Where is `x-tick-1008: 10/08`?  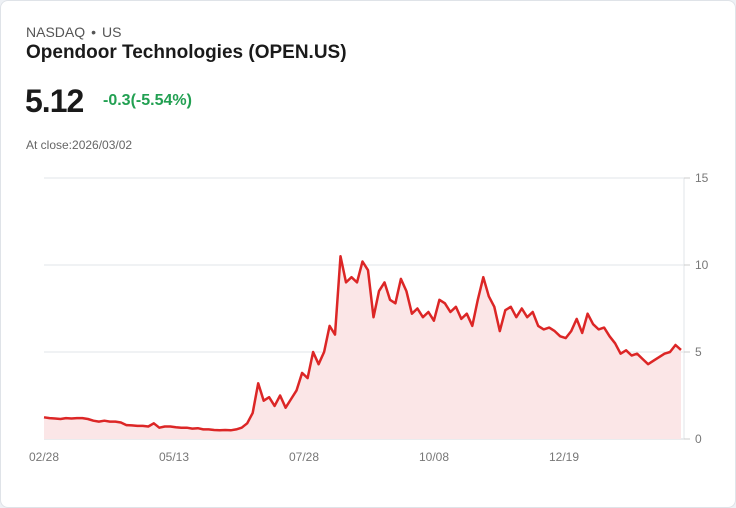 x-tick-1008: 10/08 is located at coordinates (434, 457).